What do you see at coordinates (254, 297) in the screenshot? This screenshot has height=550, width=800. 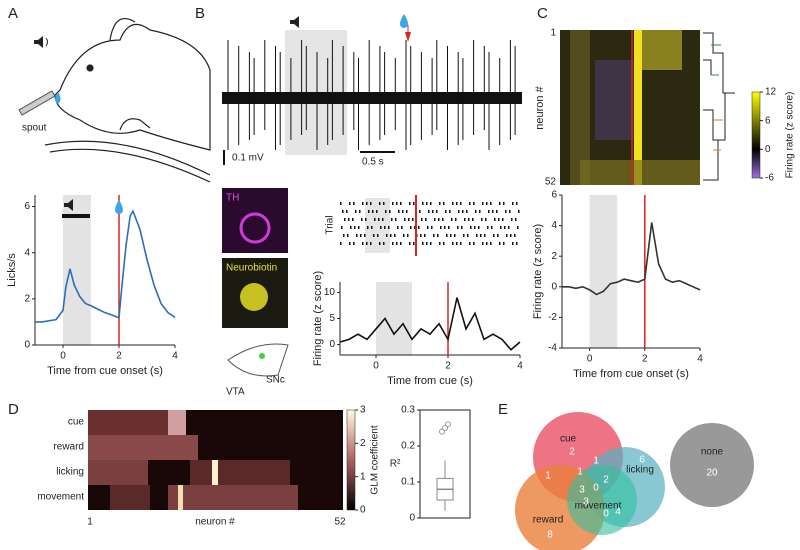 I see `cell` at bounding box center [254, 297].